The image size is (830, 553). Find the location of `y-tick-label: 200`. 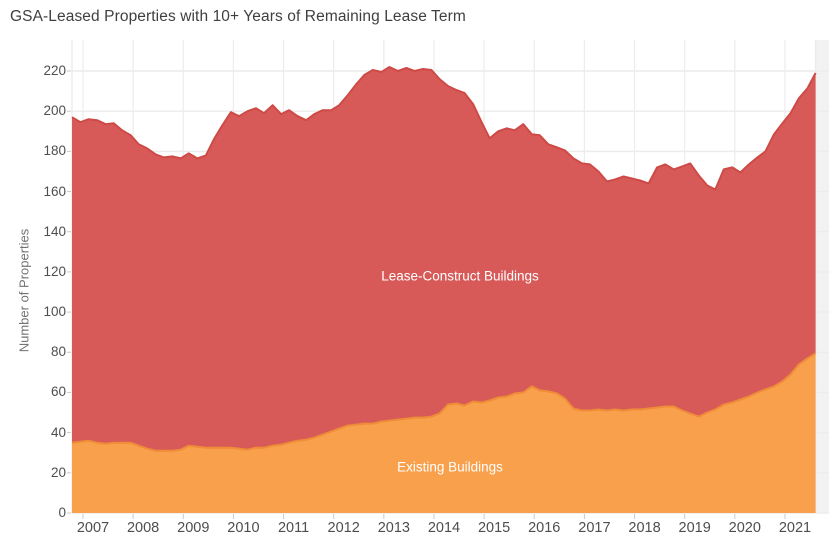

y-tick-label: 200 is located at coordinates (54, 111).